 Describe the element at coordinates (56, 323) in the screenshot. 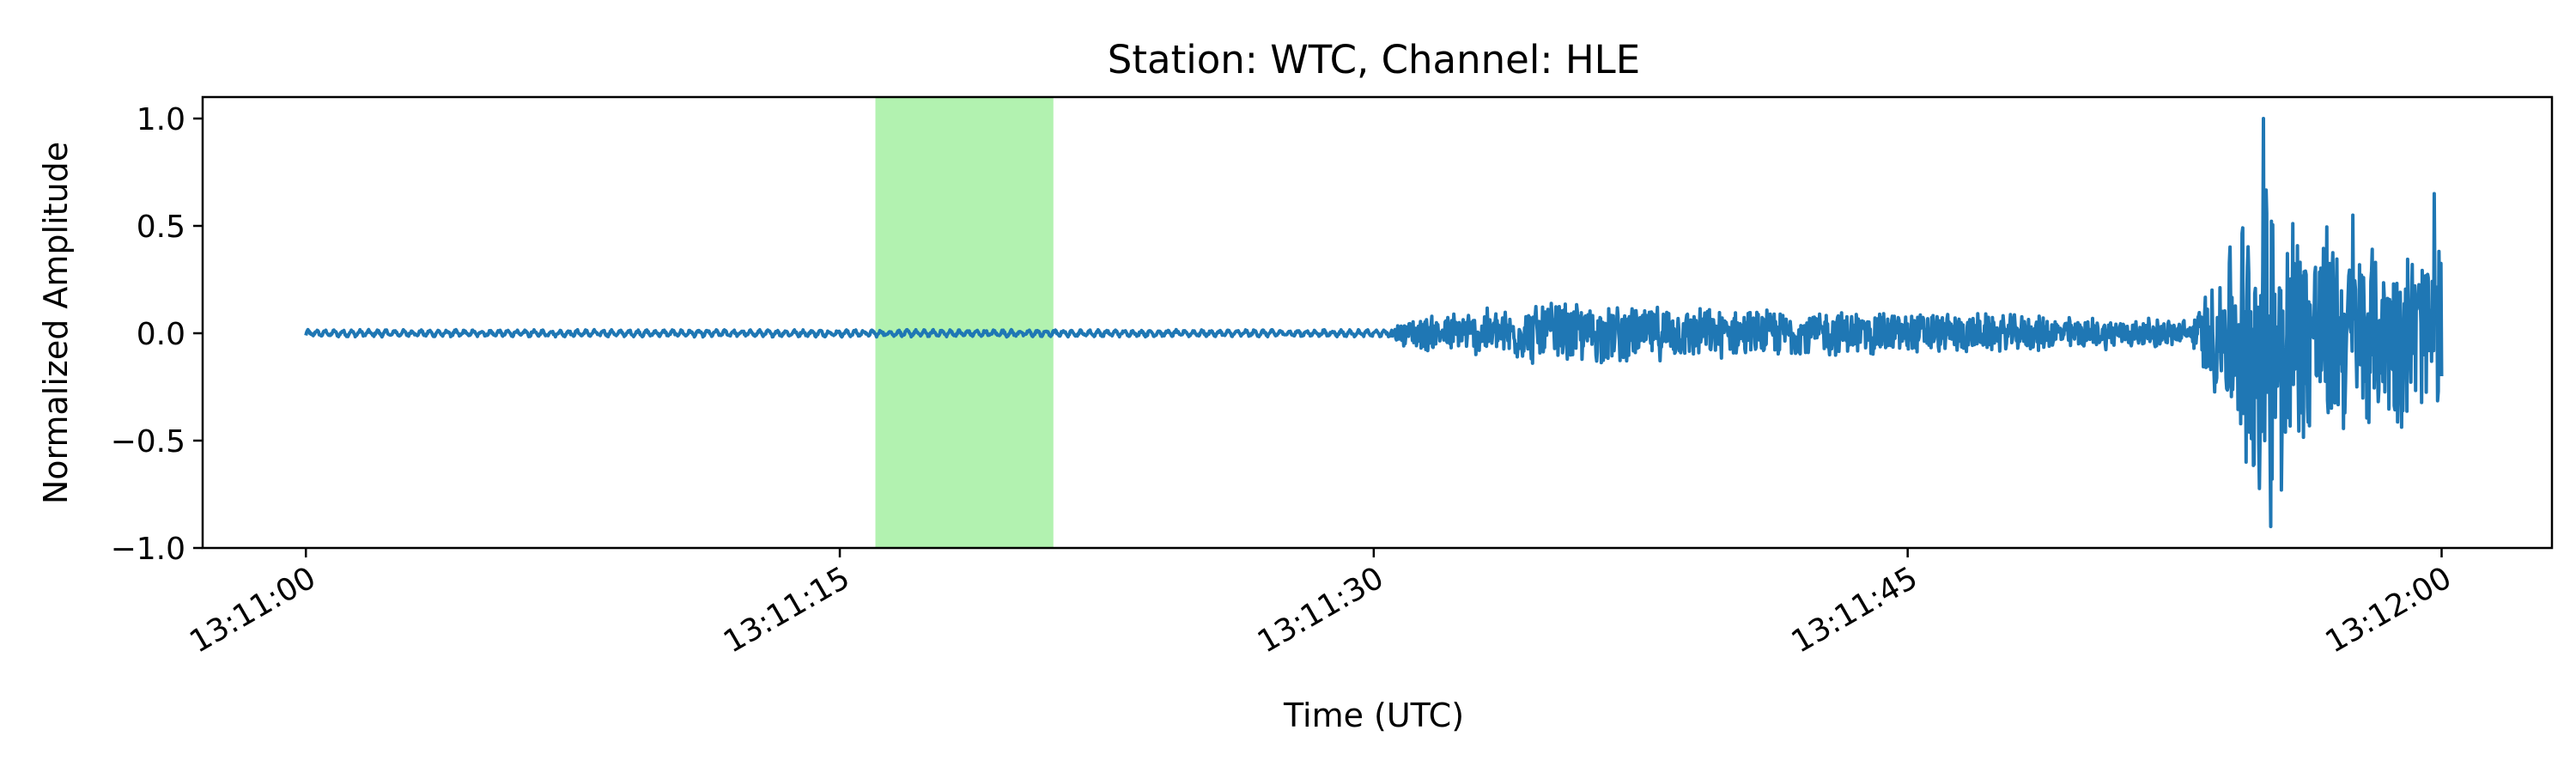

I see `y-axis-label: Normalized Amplitude` at that location.